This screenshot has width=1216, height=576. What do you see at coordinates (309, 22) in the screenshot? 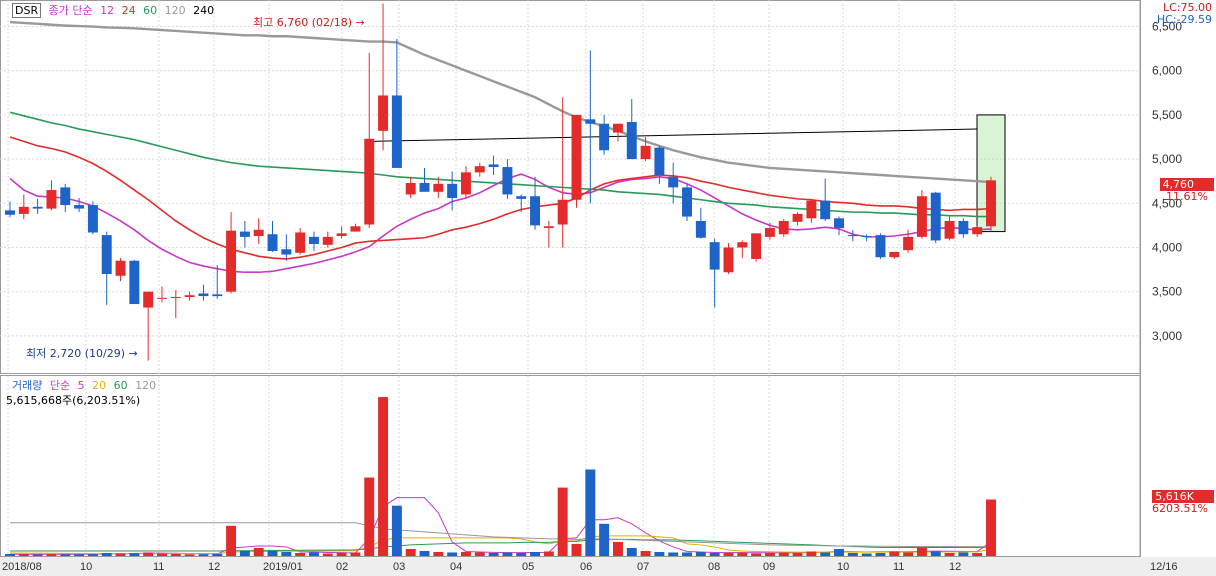
I see `high-note: 최고 6,760 (02/18) →` at bounding box center [309, 22].